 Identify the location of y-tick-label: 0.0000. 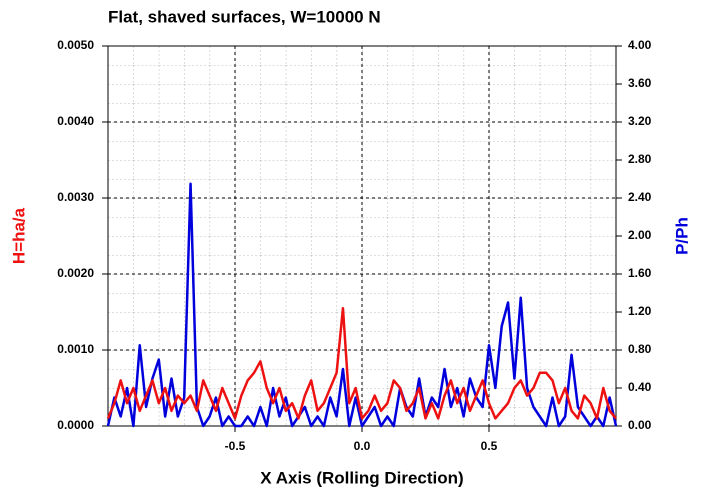
(75, 425).